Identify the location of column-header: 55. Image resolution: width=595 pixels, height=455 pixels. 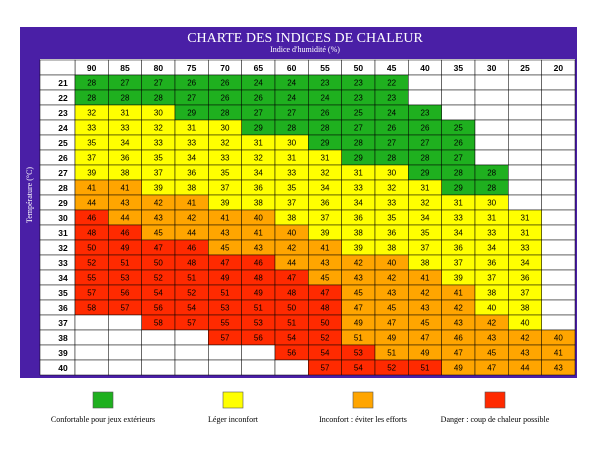
(325, 68).